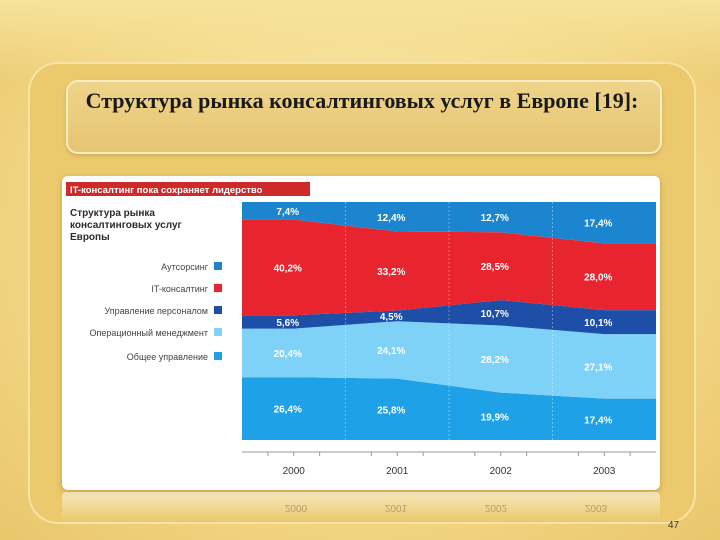 This screenshot has width=720, height=540. I want to click on x-tick-label: 2000, so click(294, 471).